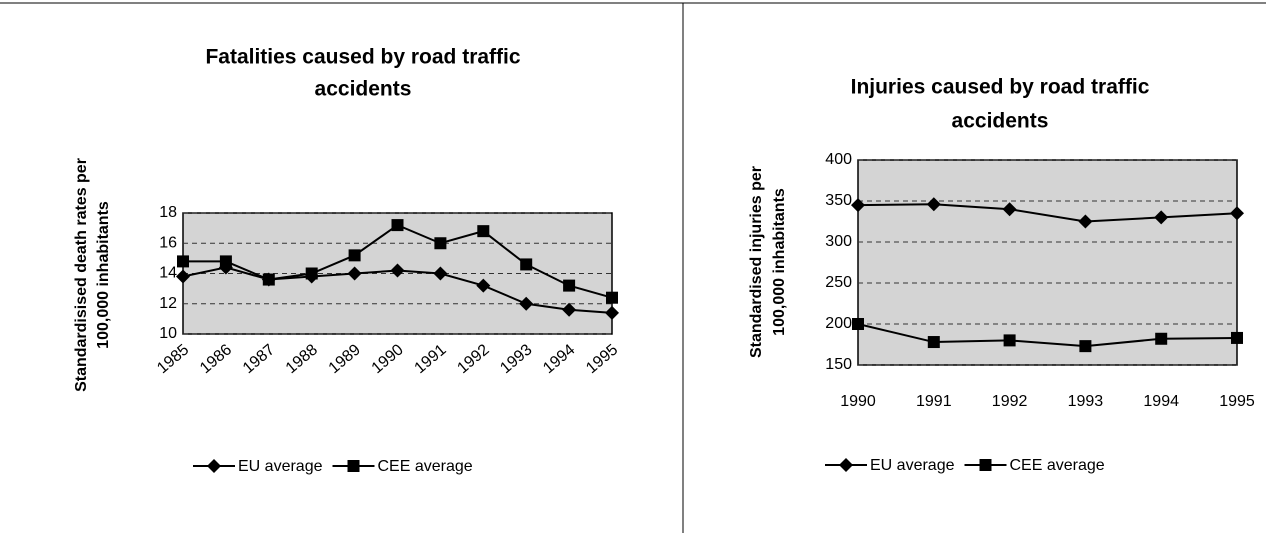 Image resolution: width=1266 pixels, height=533 pixels. Describe the element at coordinates (838, 159) in the screenshot. I see `y-tick-label: 400` at that location.